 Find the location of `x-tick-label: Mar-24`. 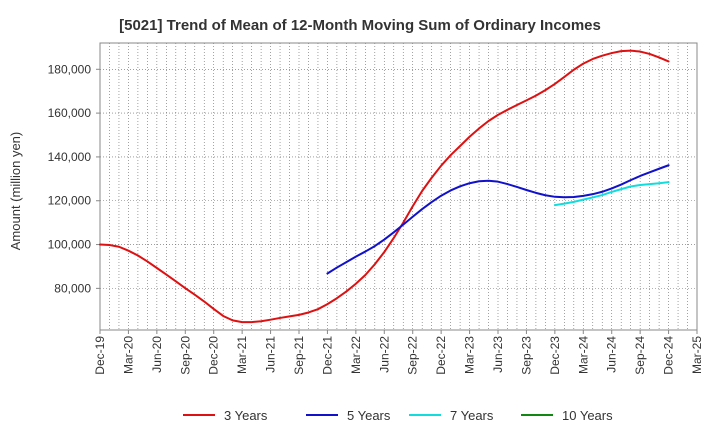

x-tick-label: Mar-24 is located at coordinates (583, 355).